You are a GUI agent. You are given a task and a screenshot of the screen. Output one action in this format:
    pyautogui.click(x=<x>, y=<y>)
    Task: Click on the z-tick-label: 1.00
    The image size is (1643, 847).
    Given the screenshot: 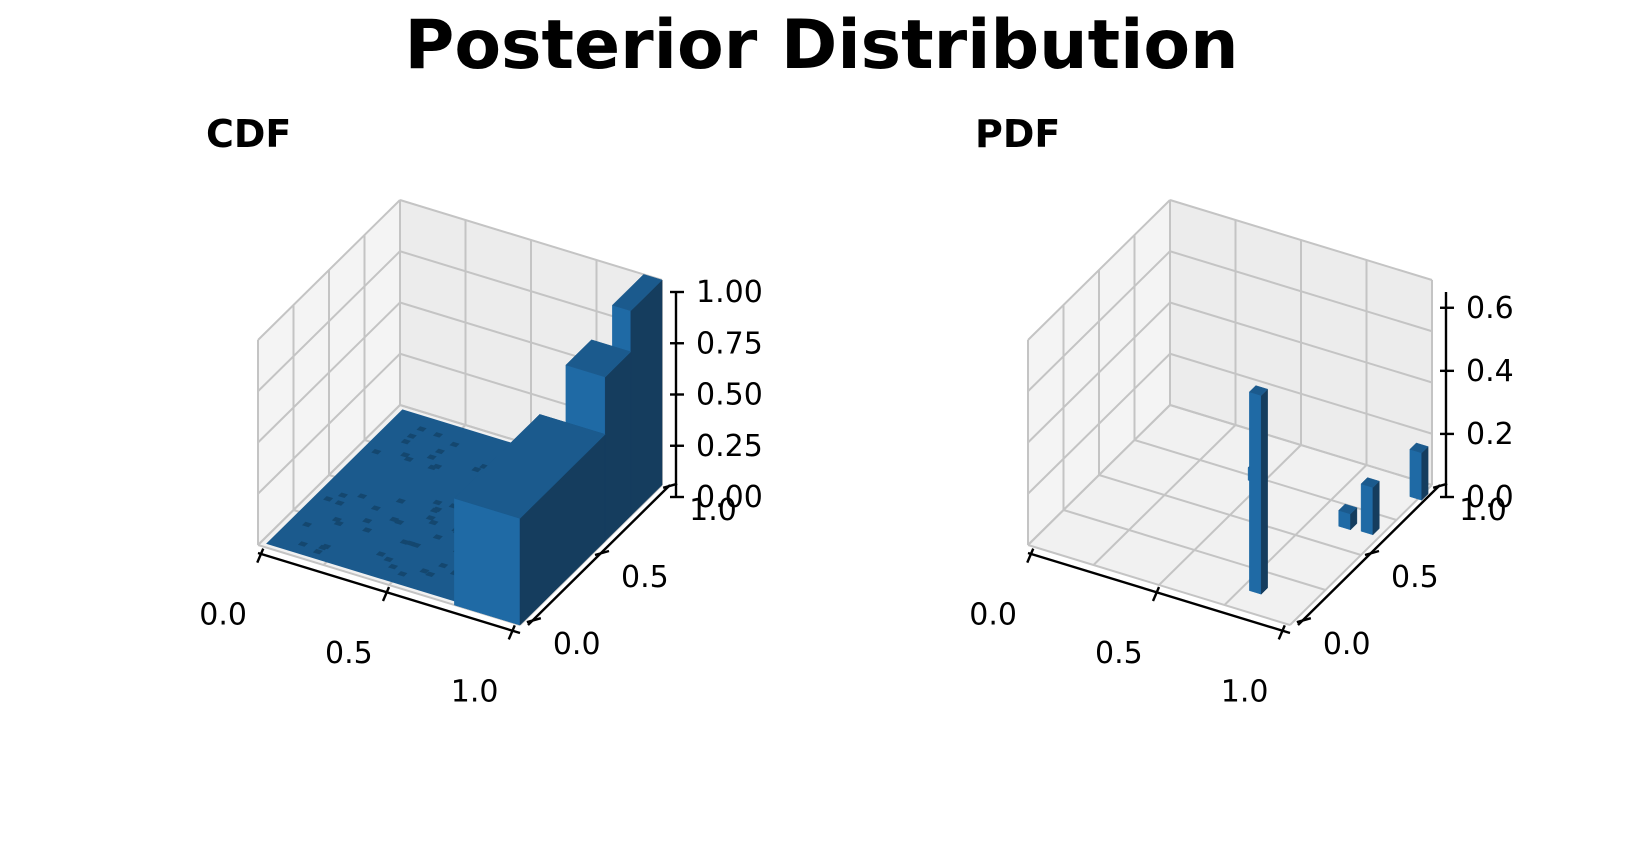 What is the action you would take?
    pyautogui.click(x=729, y=292)
    